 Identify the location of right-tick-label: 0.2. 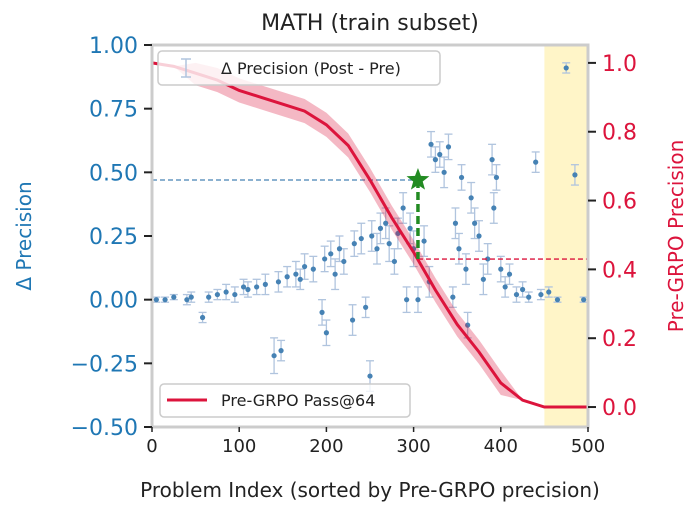
(619, 339).